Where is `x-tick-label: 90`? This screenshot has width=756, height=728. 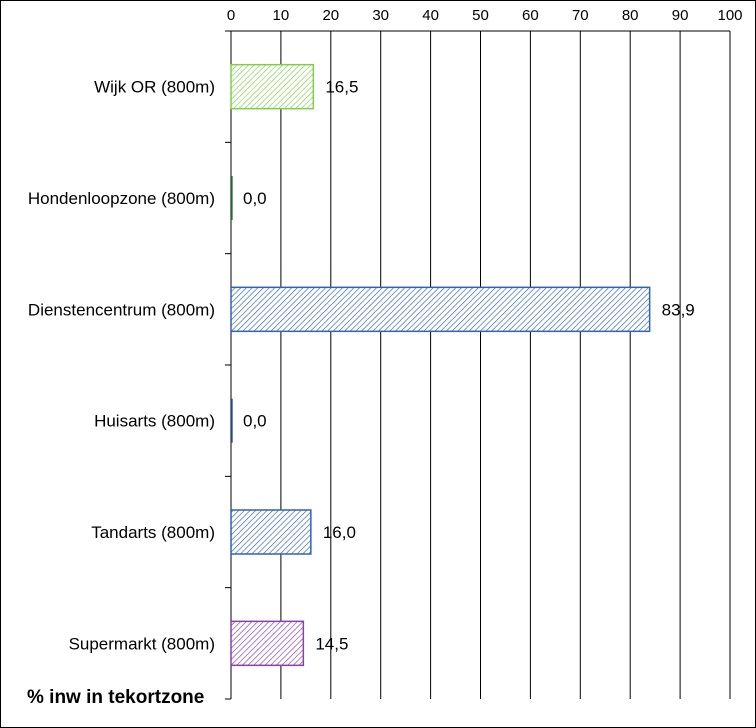
x-tick-label: 90 is located at coordinates (680, 15).